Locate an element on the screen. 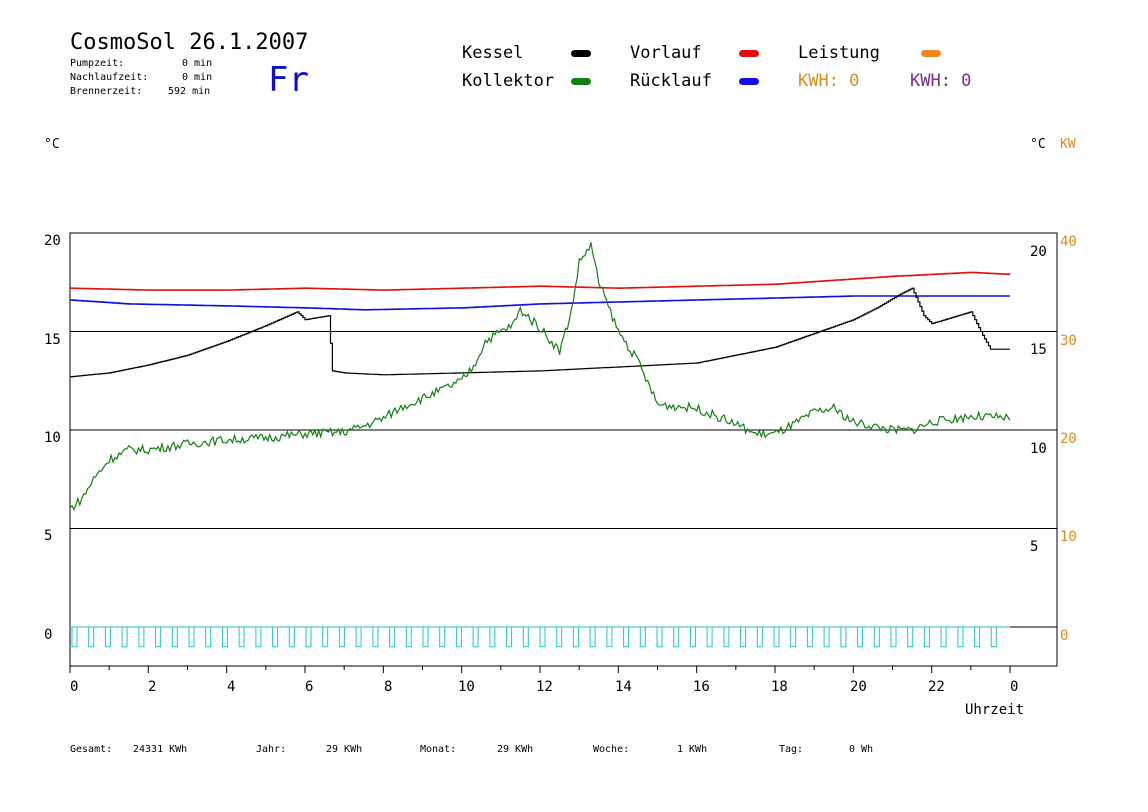  series-line-ruecklauf is located at coordinates (540, 303).